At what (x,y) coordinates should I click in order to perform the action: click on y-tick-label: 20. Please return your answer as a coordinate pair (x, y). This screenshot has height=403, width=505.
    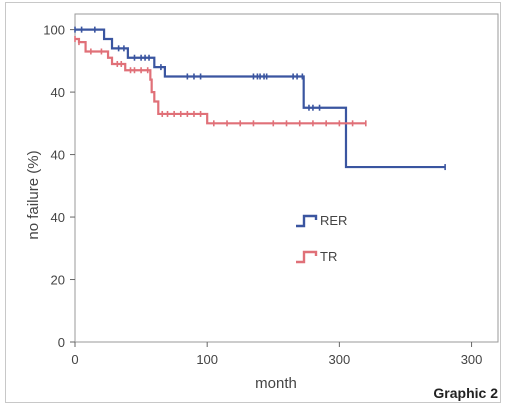
    Looking at the image, I should click on (58, 280).